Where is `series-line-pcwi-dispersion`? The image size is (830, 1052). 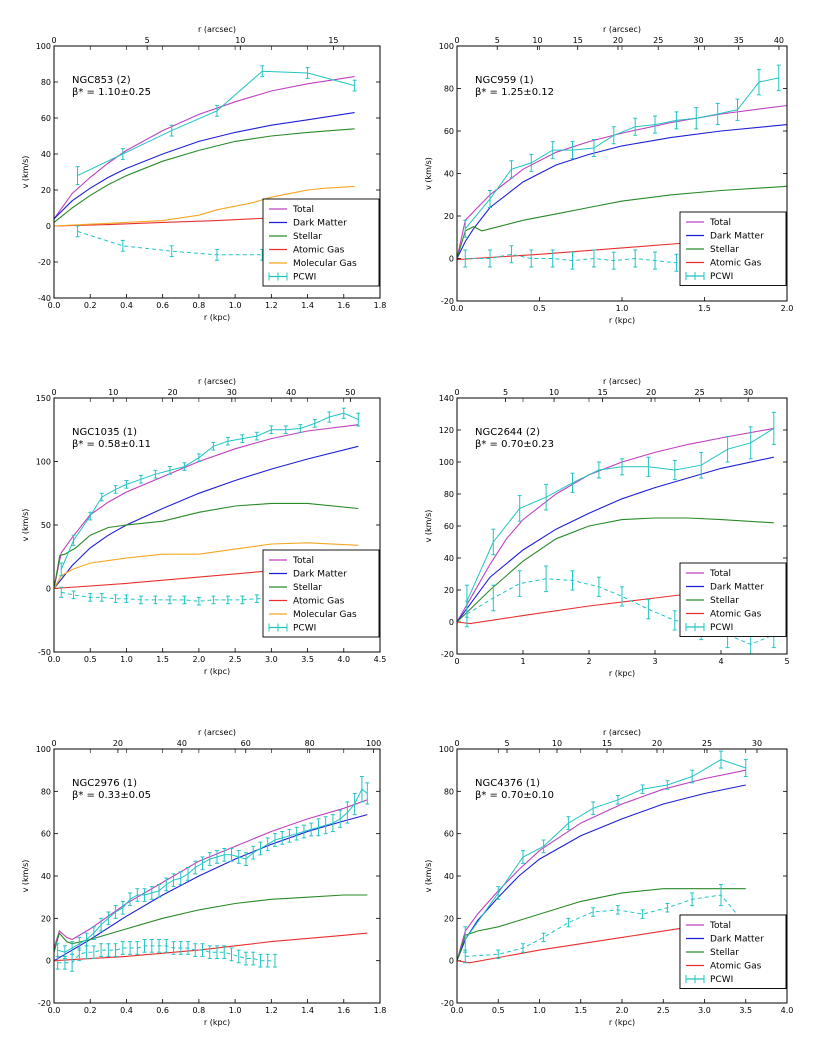
series-line-pcwi-dispersion is located at coordinates (606, 925).